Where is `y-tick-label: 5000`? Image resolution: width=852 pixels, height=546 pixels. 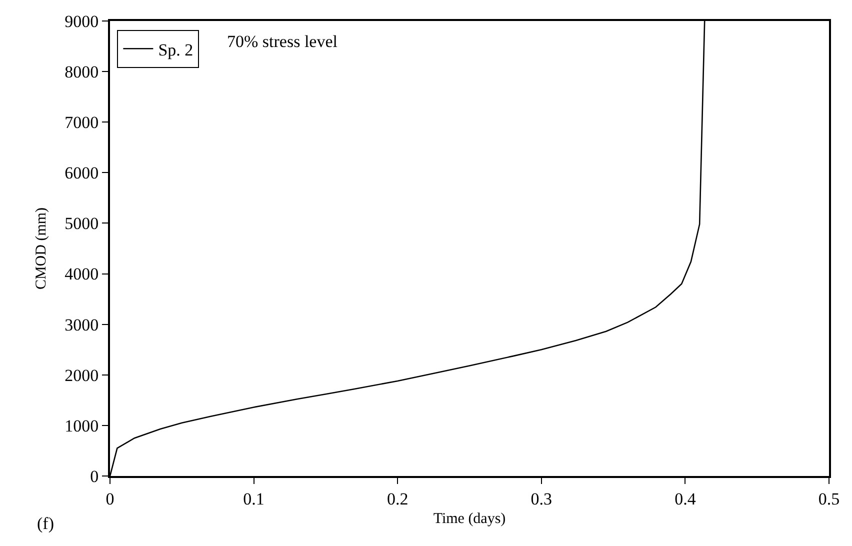
y-tick-label: 5000 is located at coordinates (81, 224).